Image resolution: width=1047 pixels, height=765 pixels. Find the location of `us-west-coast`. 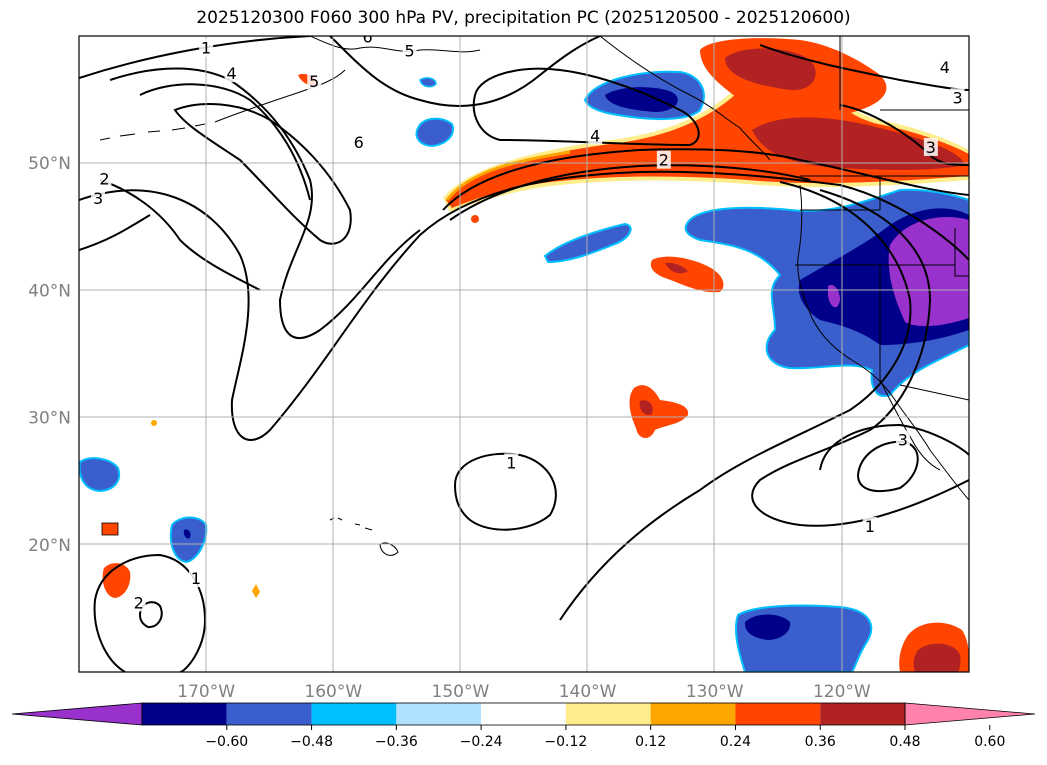

us-west-coast is located at coordinates (883, 342).